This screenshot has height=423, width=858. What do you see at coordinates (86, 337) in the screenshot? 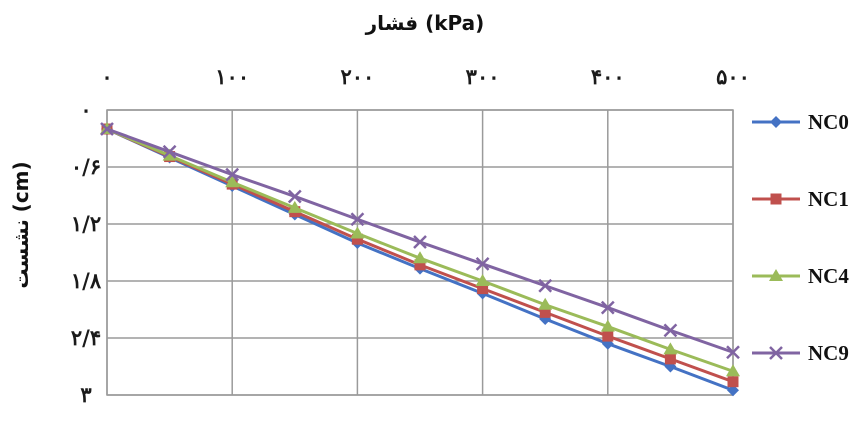
I see `y-tick-label: ۲/۴` at bounding box center [86, 337].